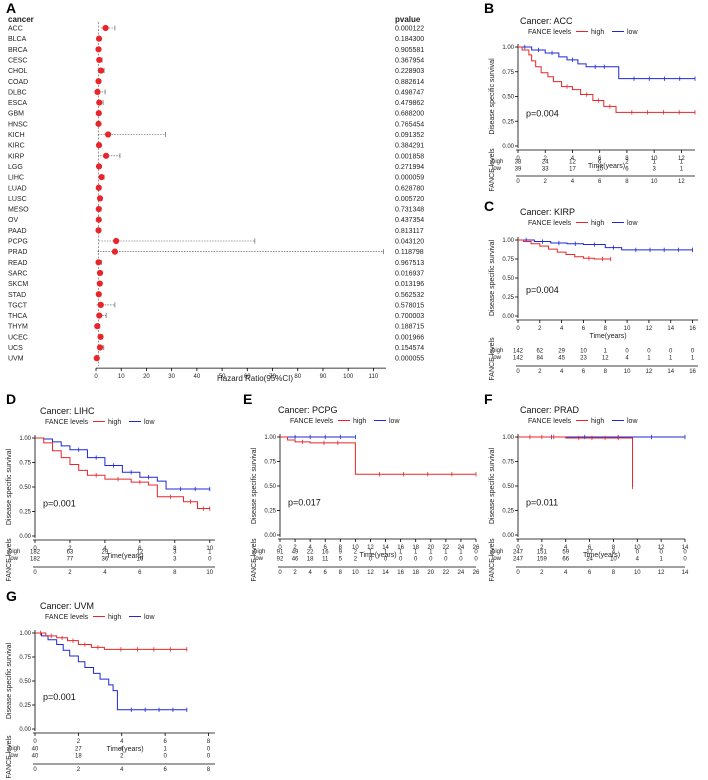 Image resolution: width=708 pixels, height=780 pixels. What do you see at coordinates (518, 359) in the screenshot?
I see `km-risk-low-count: 142` at bounding box center [518, 359].